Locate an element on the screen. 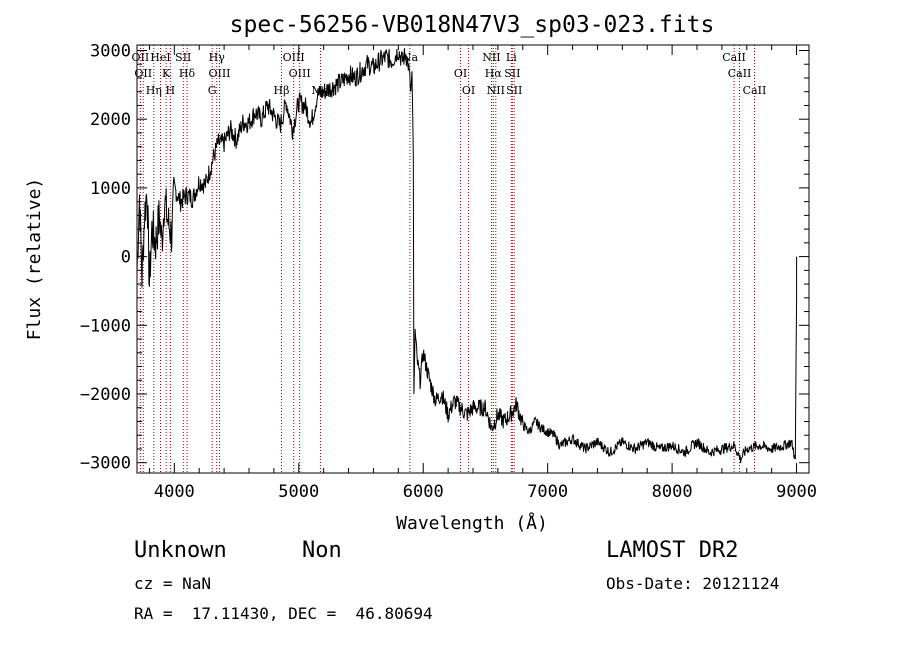 The height and width of the screenshot is (649, 900). x-tick-label: 8000 is located at coordinates (672, 492).